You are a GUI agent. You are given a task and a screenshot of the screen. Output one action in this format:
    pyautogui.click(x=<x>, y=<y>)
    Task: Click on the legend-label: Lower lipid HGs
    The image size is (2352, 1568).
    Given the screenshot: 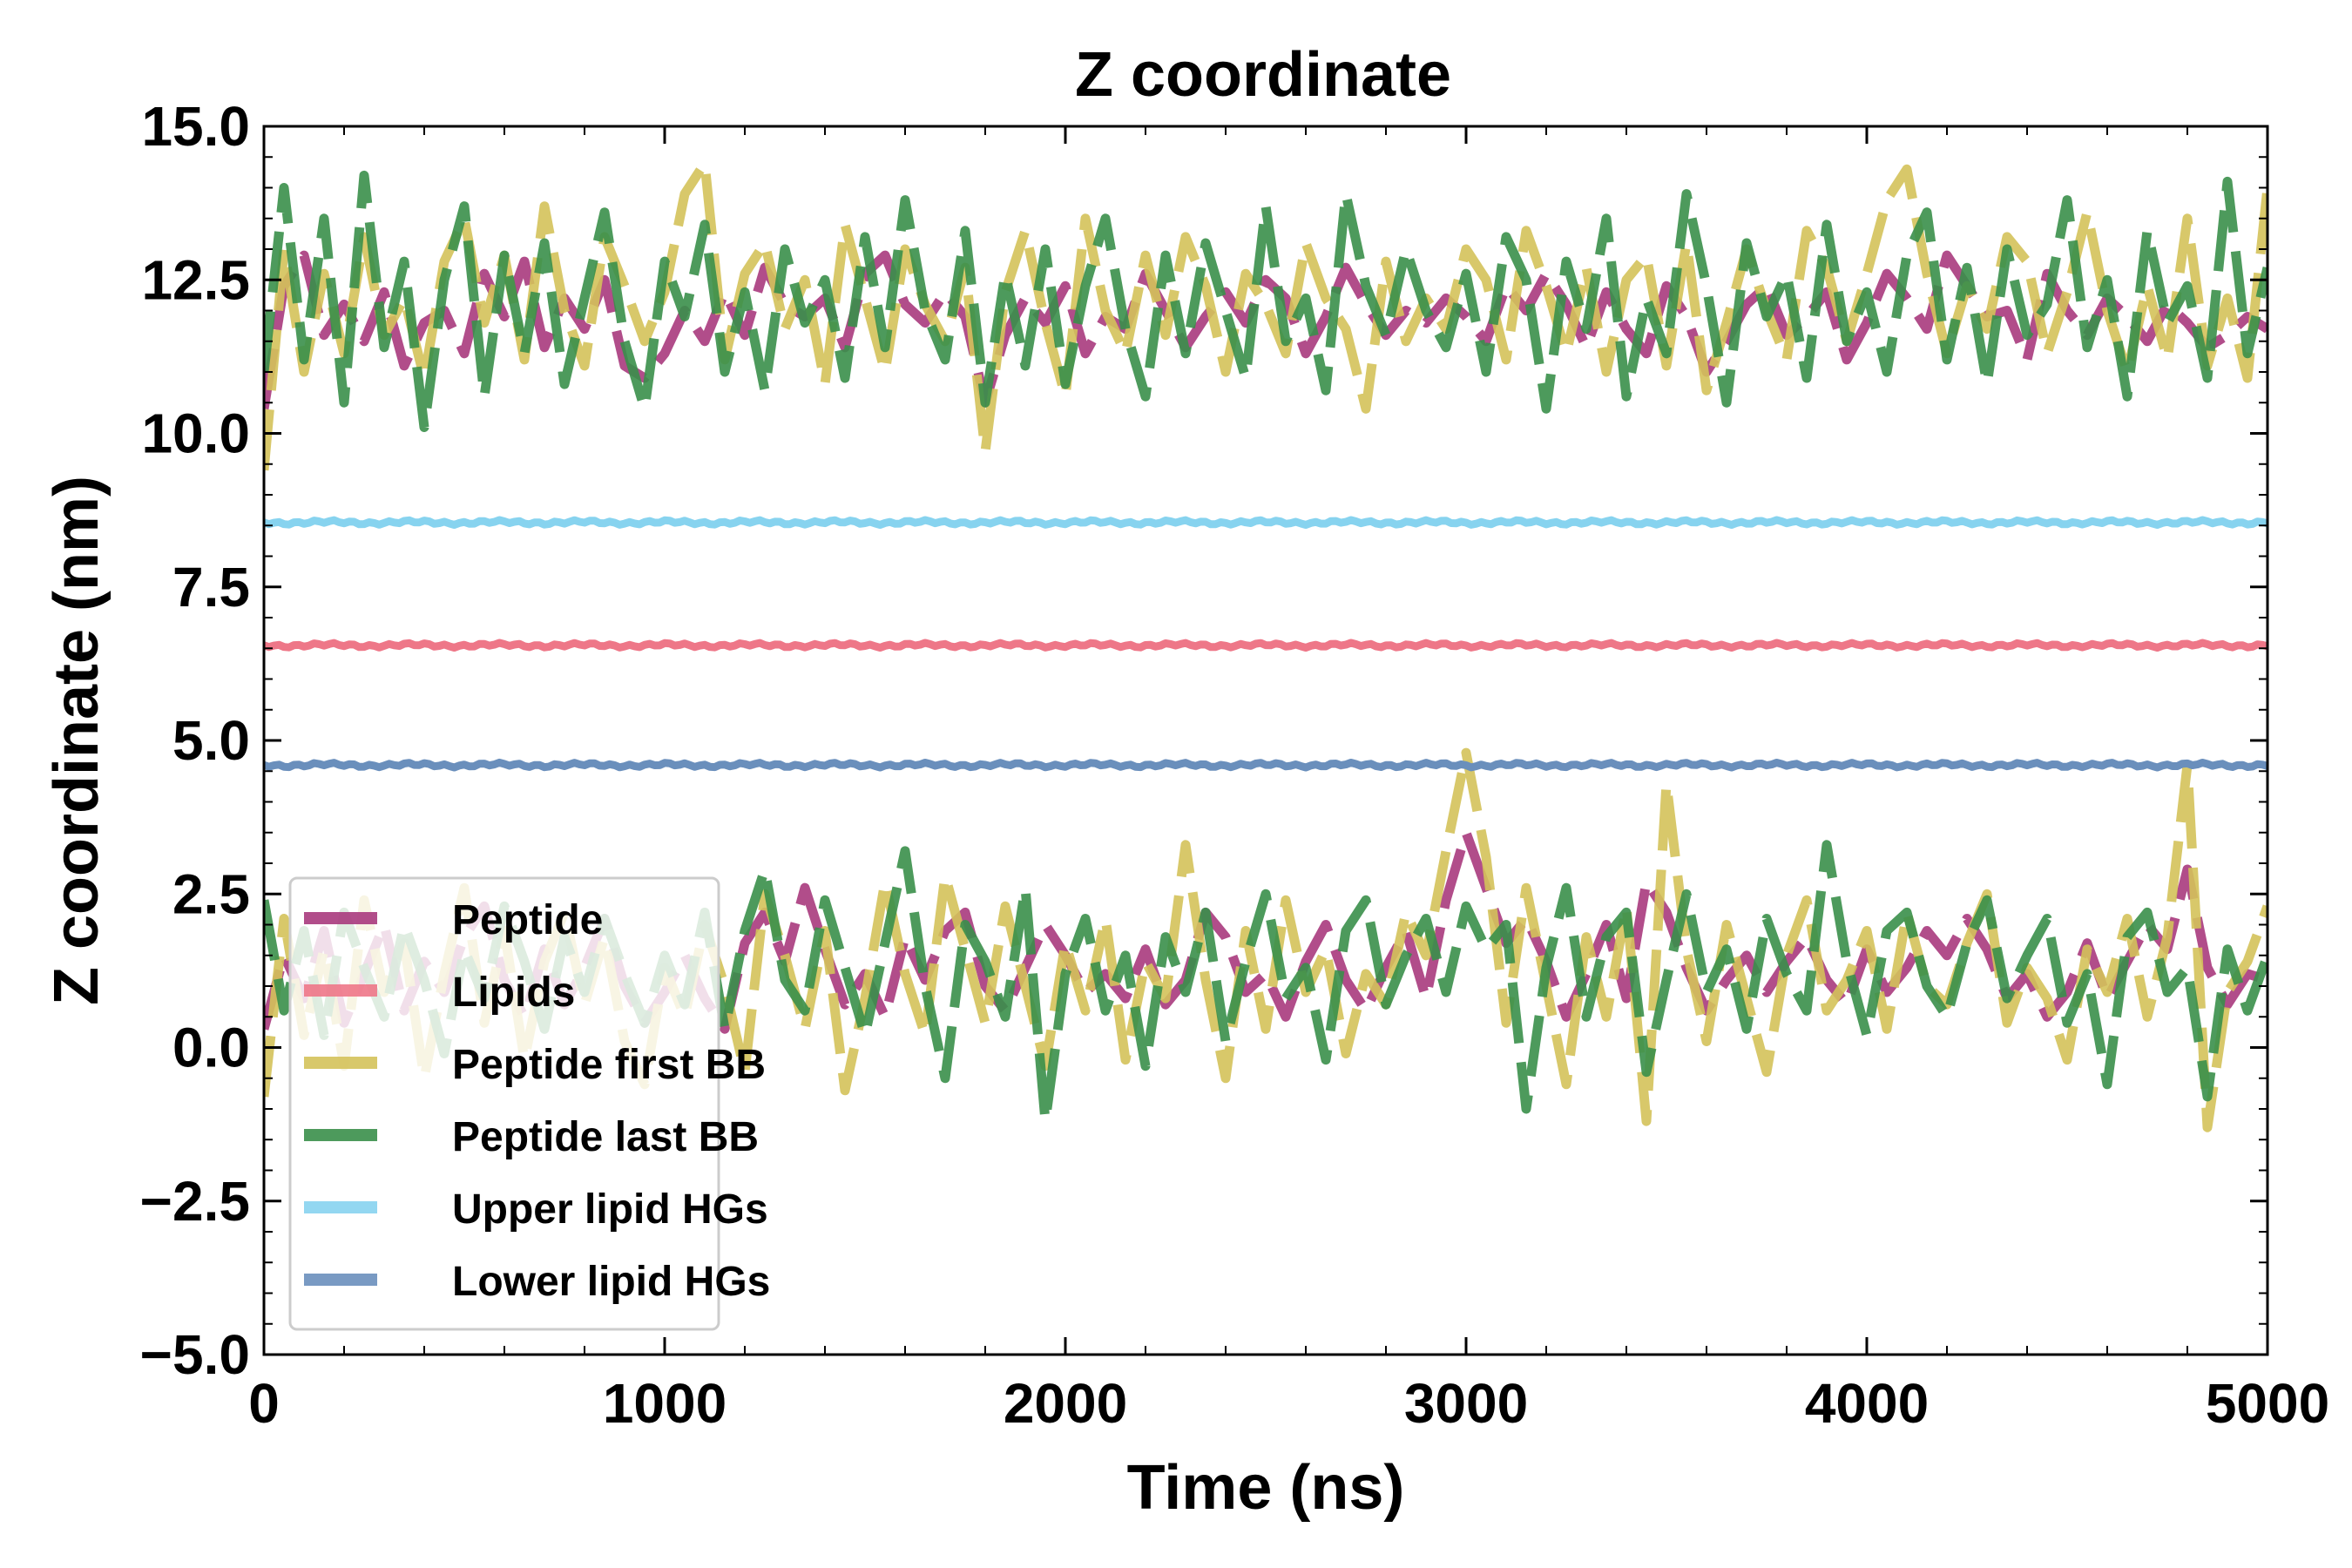 What is the action you would take?
    pyautogui.click(x=611, y=1282)
    